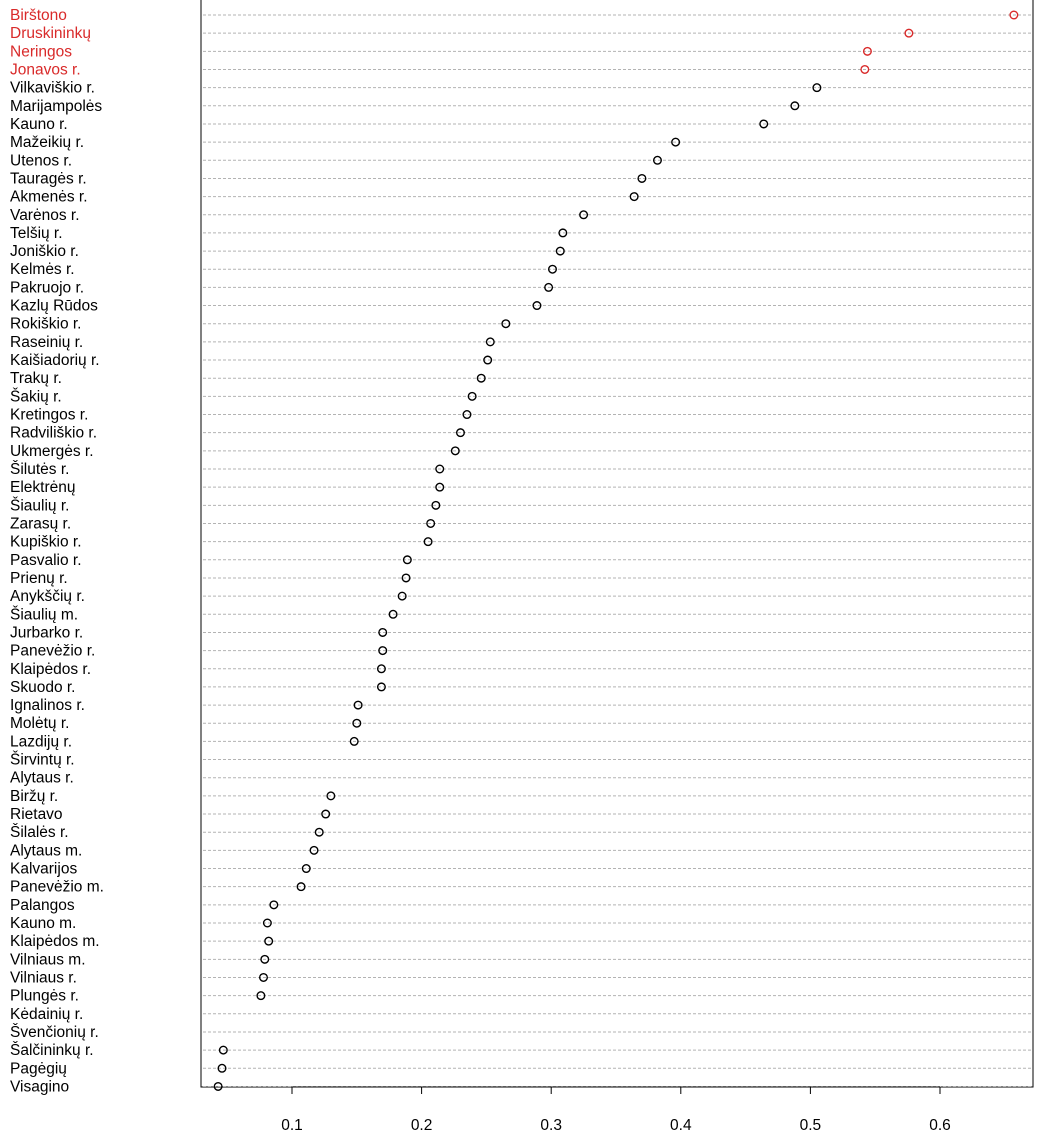 The image size is (1038, 1147). What do you see at coordinates (43, 869) in the screenshot?
I see `category-label: Kalvarijos` at bounding box center [43, 869].